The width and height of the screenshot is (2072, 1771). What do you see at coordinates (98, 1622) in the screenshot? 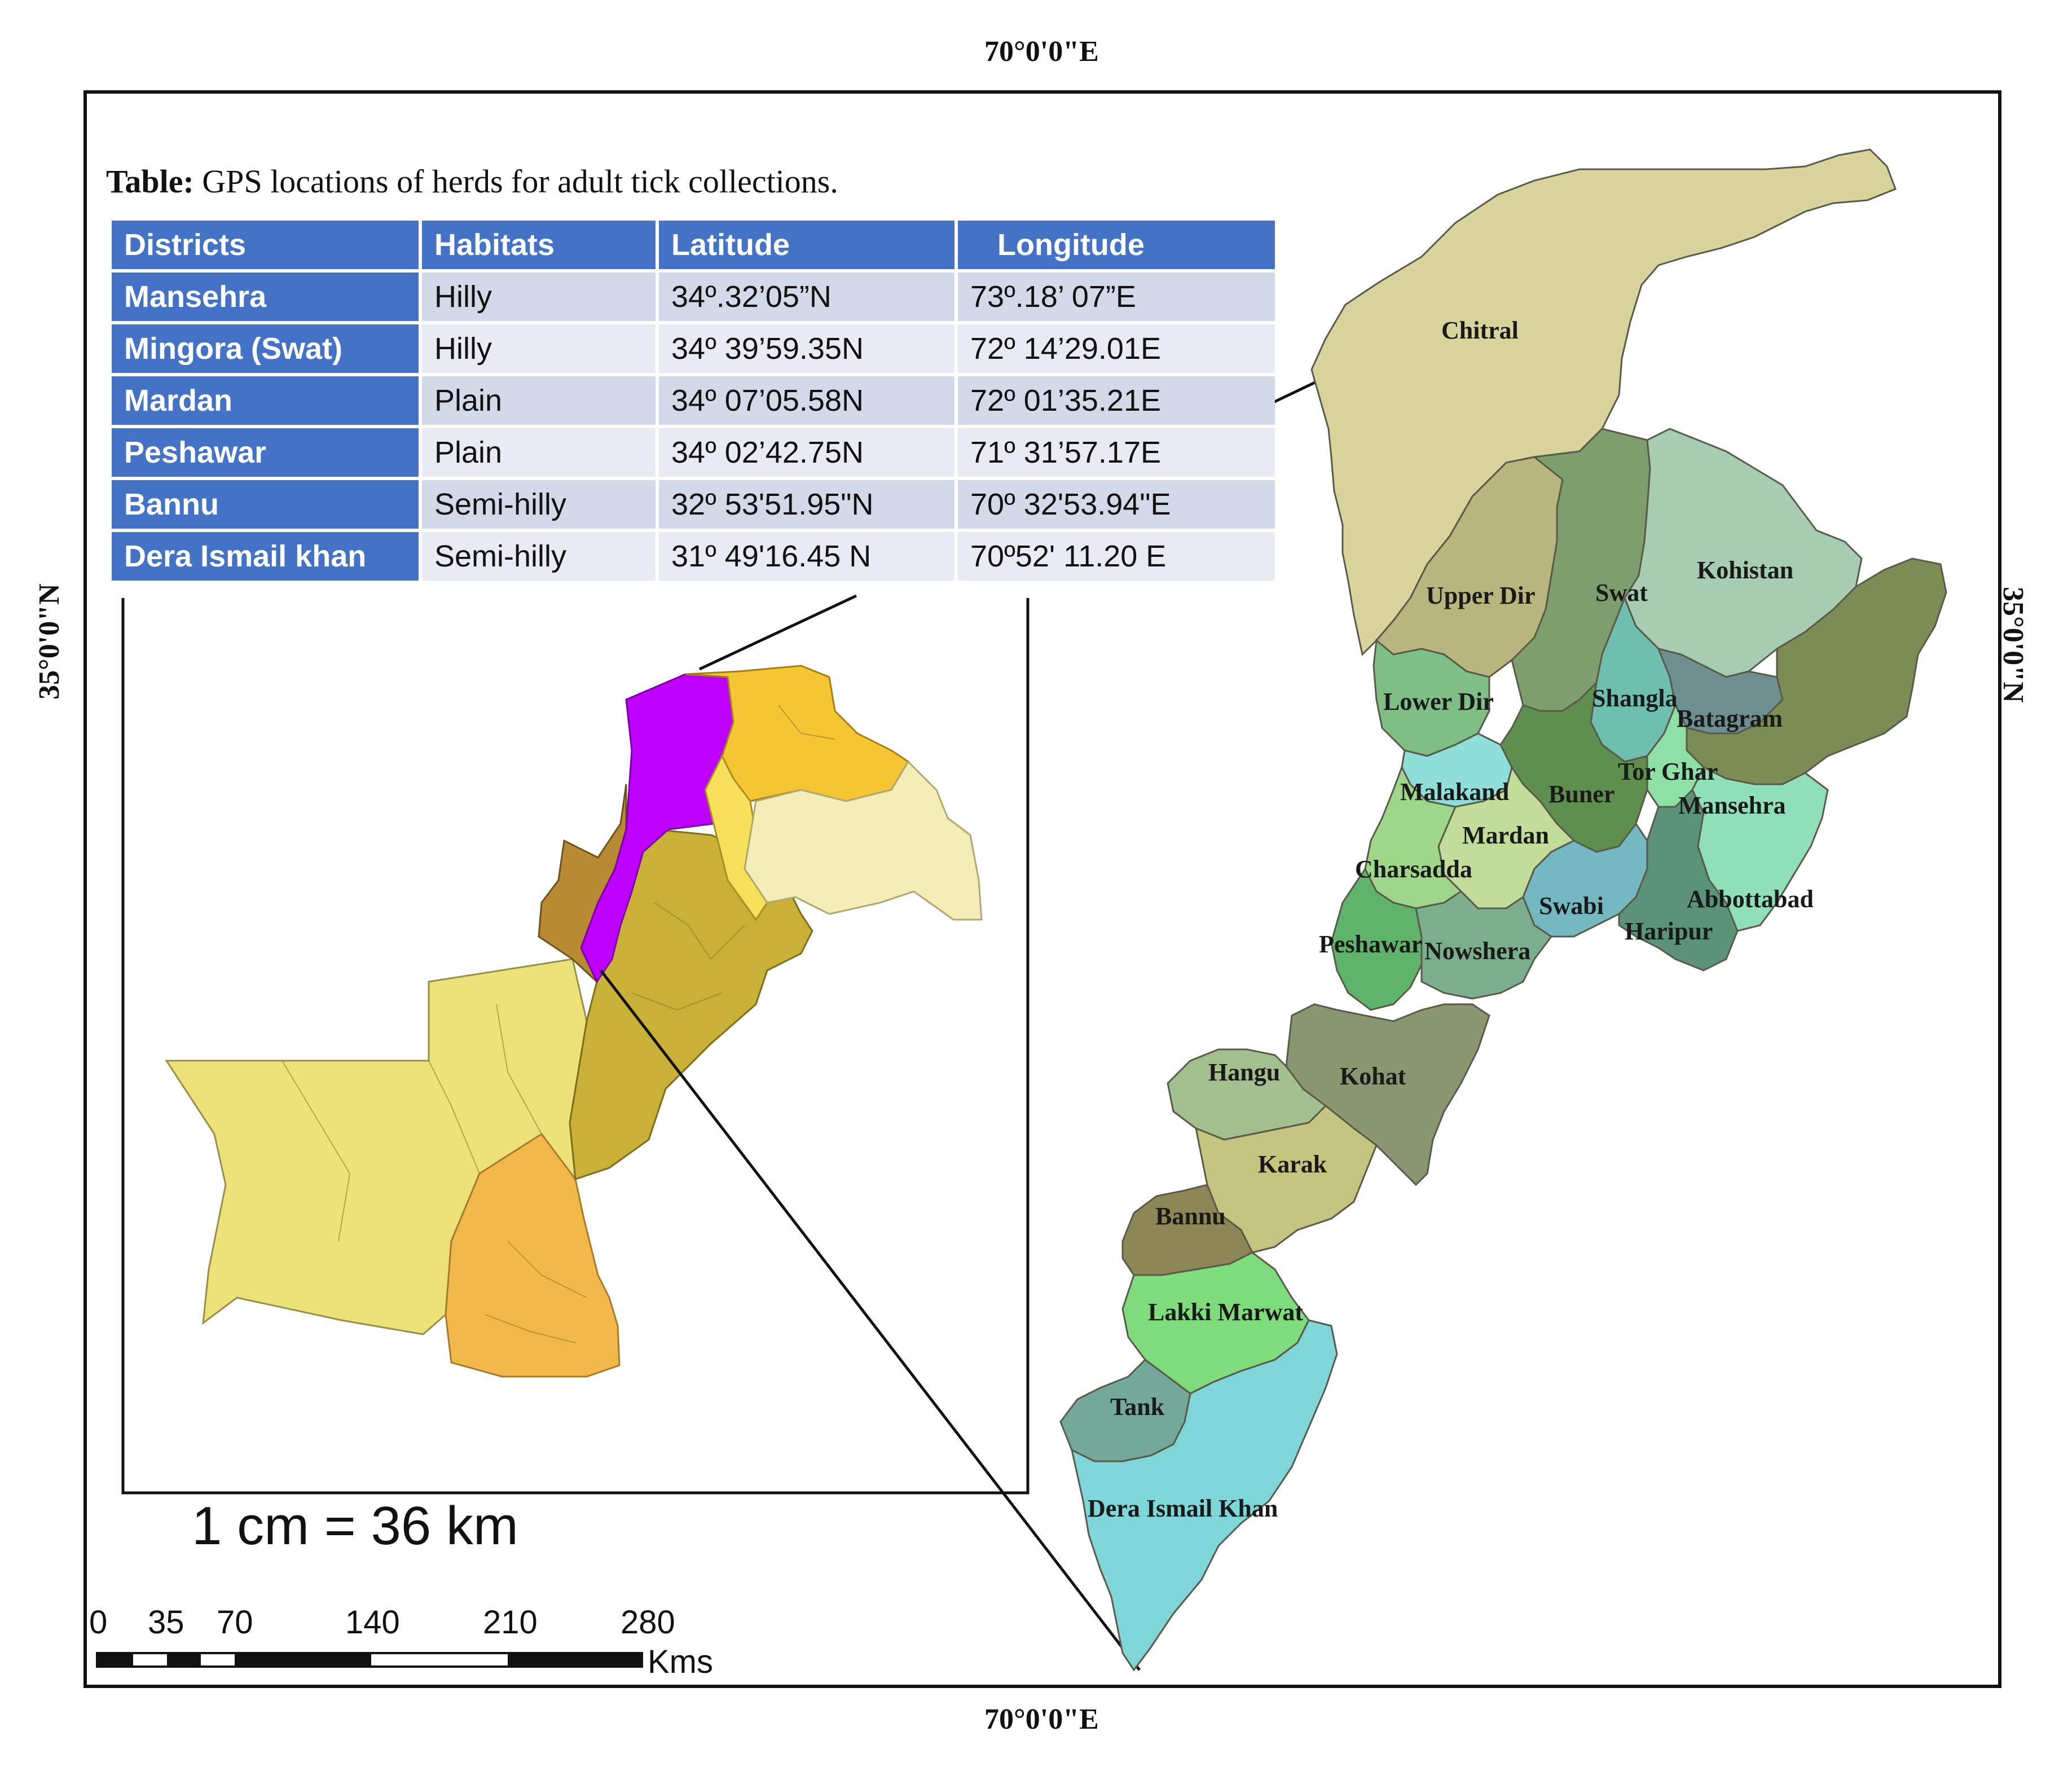
I see `scale-tick-label: 0` at bounding box center [98, 1622].